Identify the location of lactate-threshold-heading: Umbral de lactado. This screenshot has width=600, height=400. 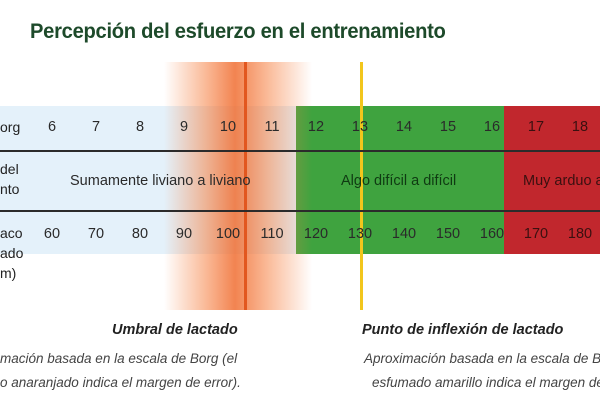
(175, 330).